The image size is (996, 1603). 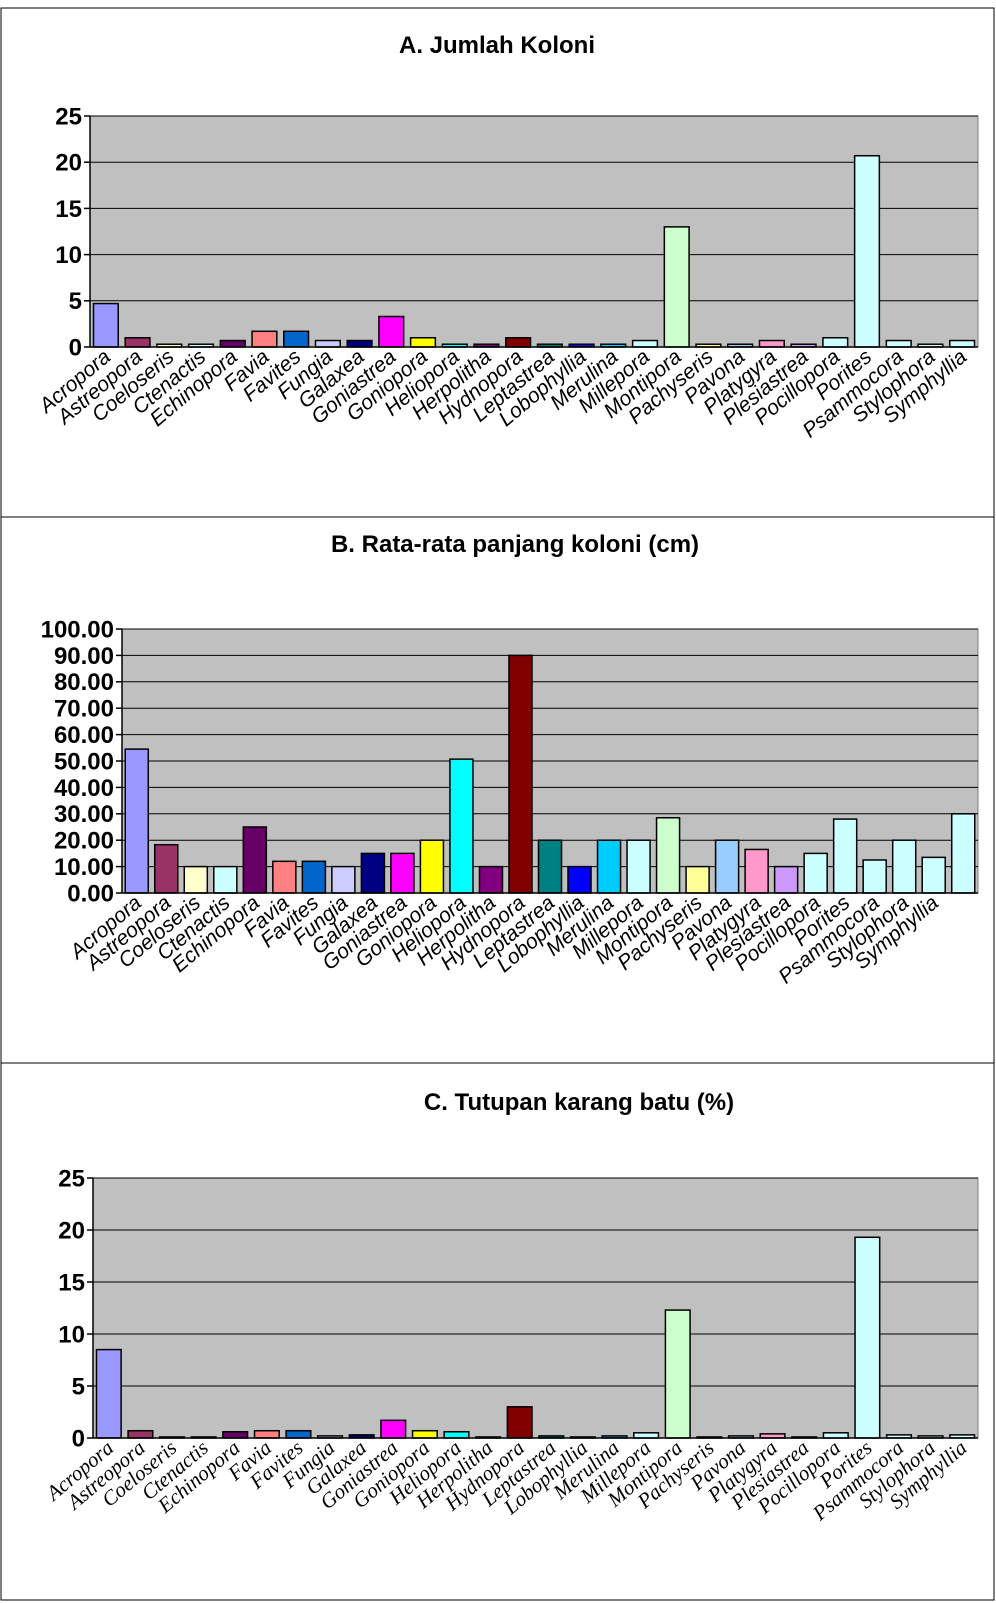 What do you see at coordinates (515, 544) in the screenshot?
I see `chart-title: B. Rata-rata panjang koloni (cm)` at bounding box center [515, 544].